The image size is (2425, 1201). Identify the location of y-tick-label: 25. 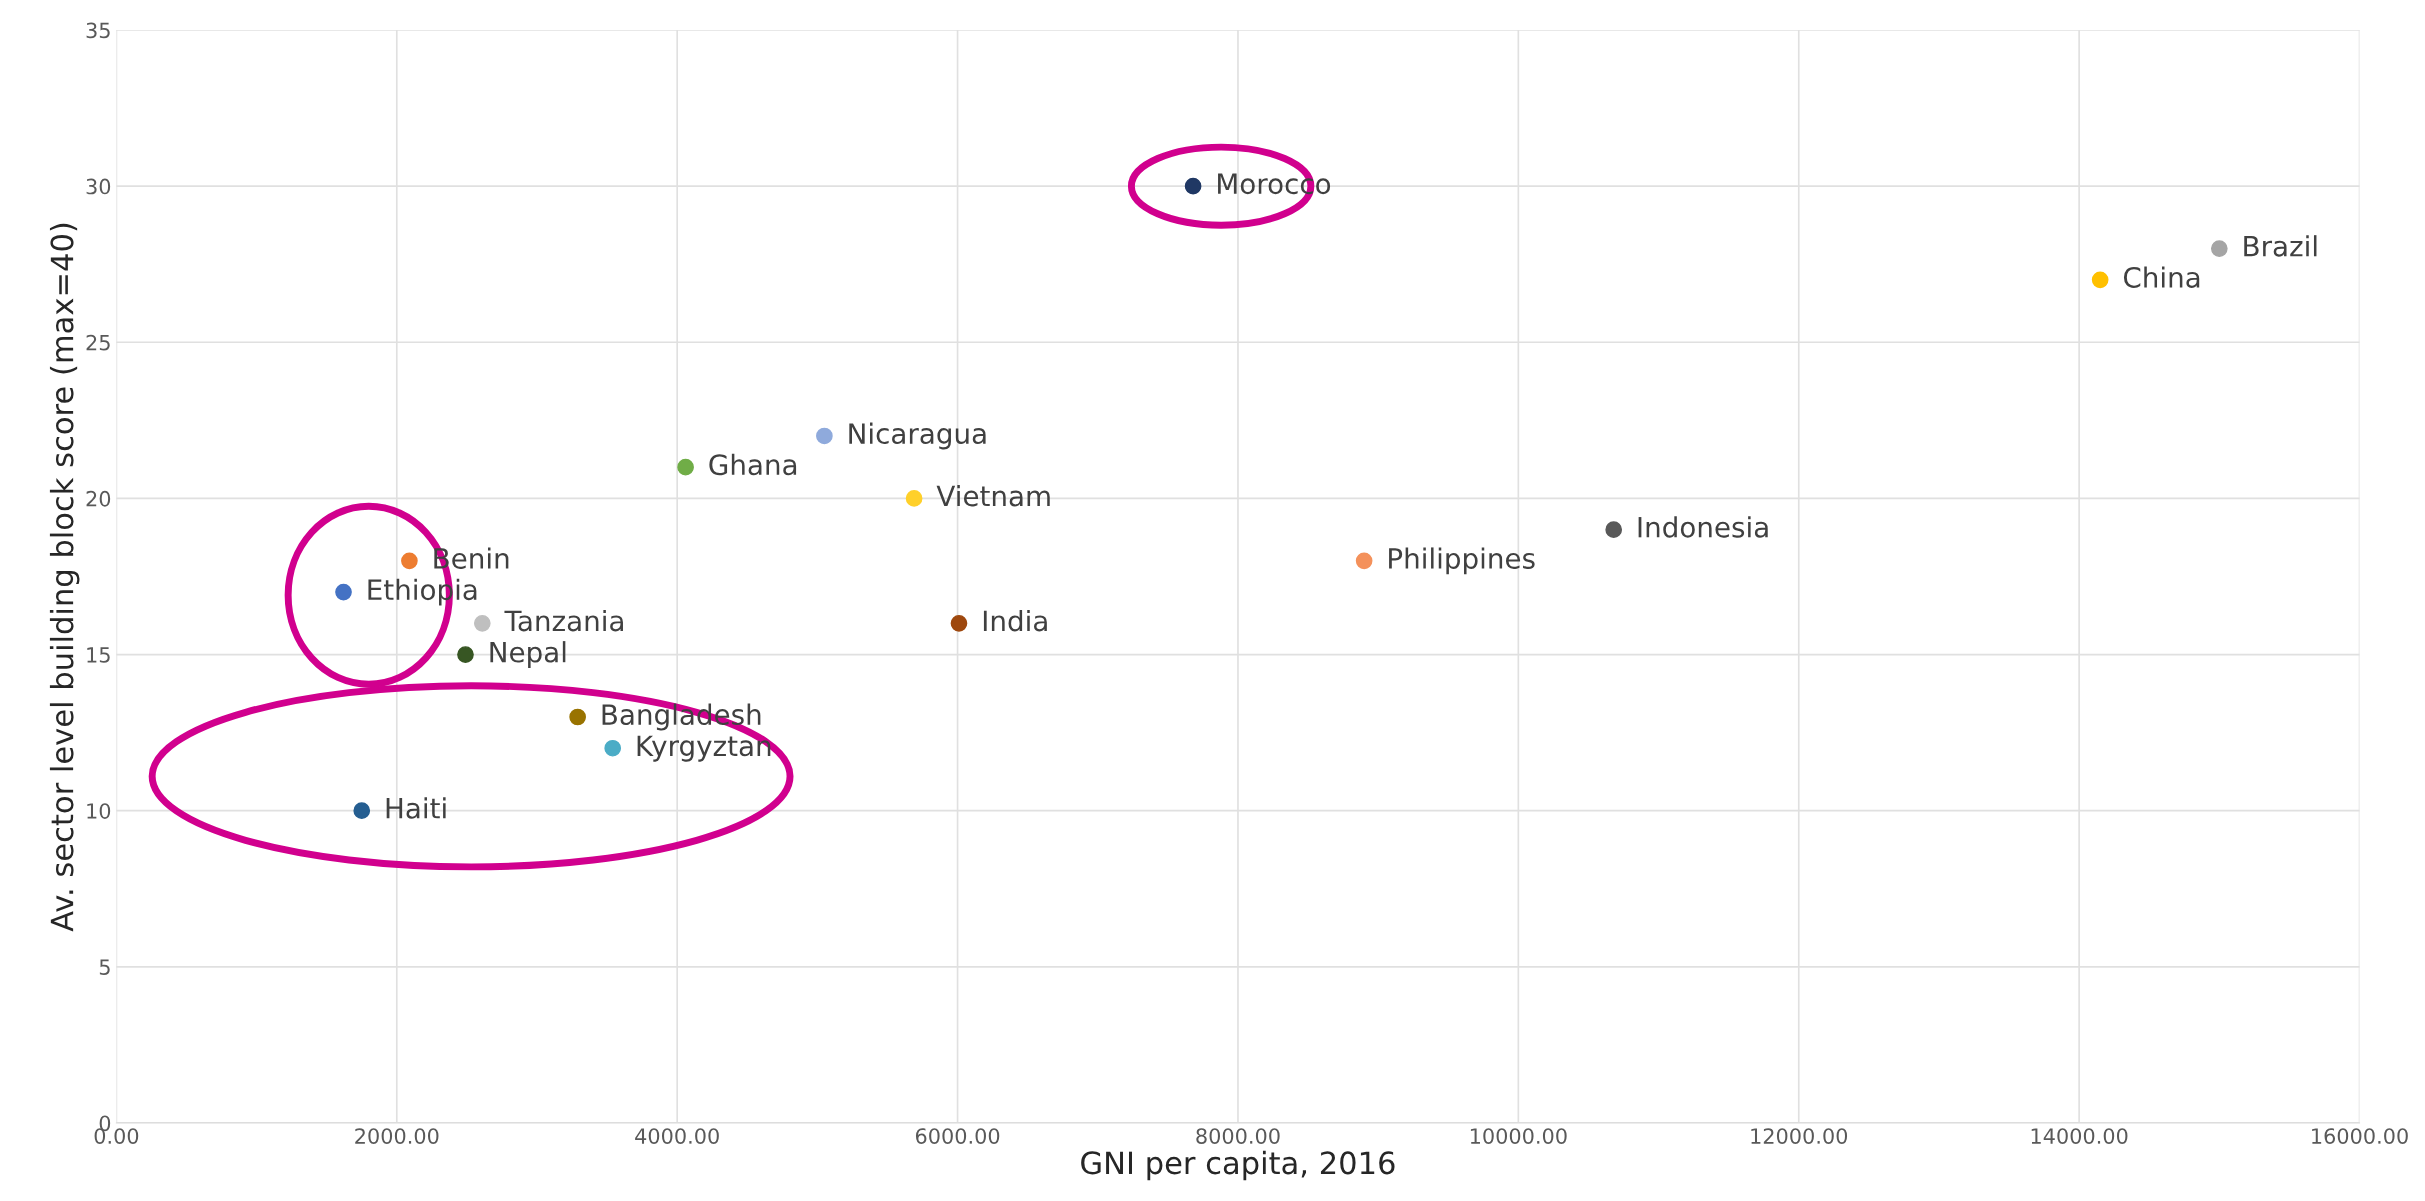
(98, 342).